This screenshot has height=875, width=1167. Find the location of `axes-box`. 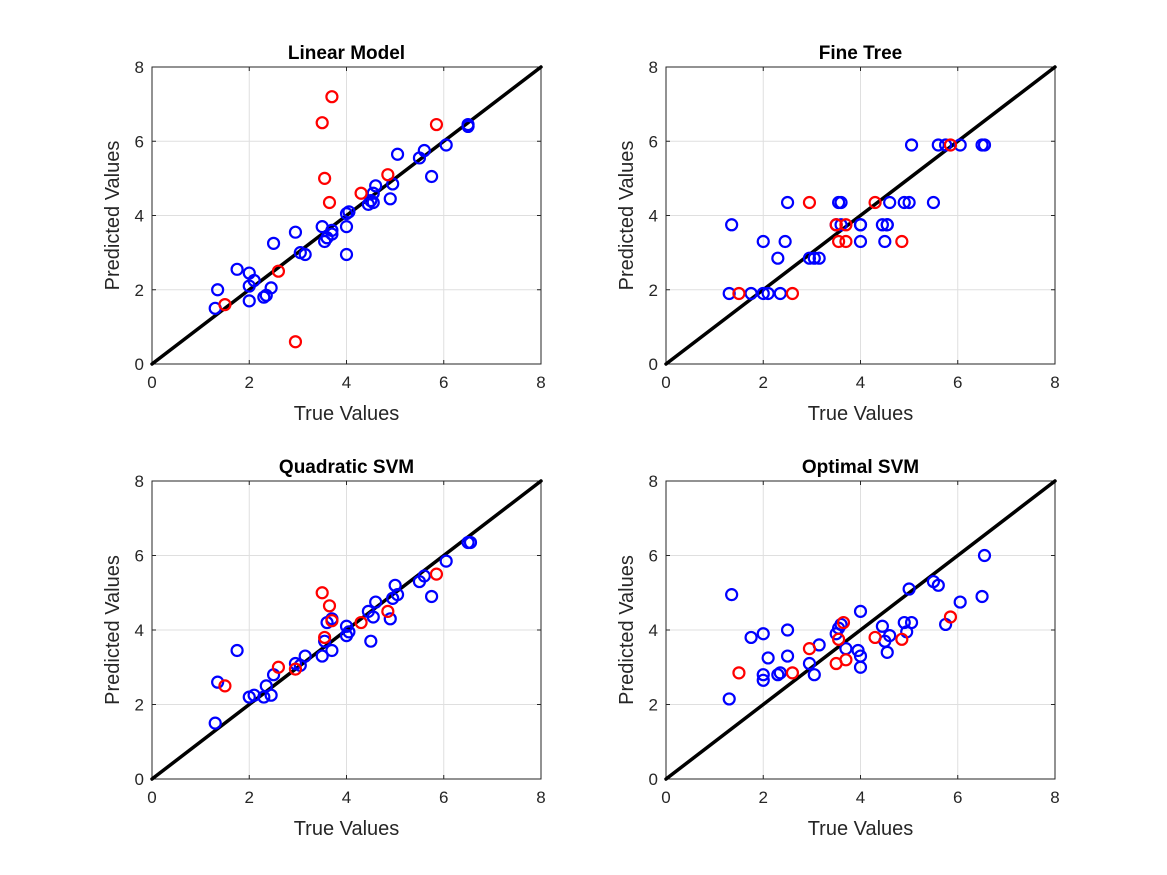

axes-box is located at coordinates (860, 215).